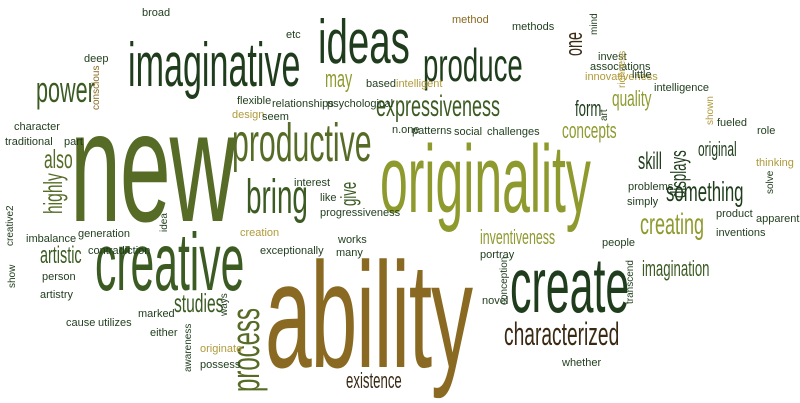 The image size is (800, 403). I want to click on word-seem: seem, so click(275, 117).